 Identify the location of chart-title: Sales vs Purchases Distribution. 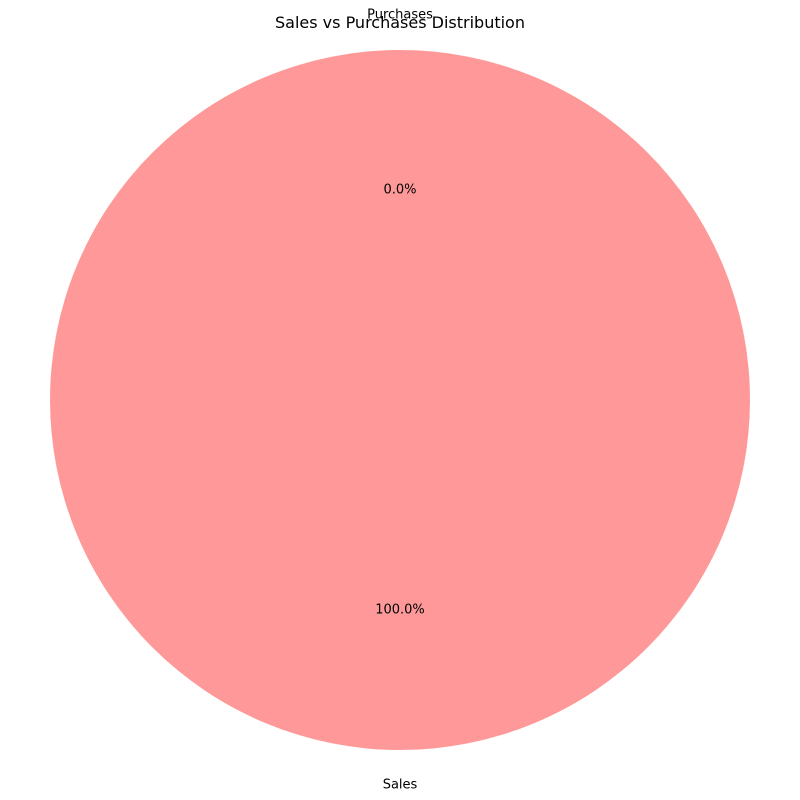
(400, 22).